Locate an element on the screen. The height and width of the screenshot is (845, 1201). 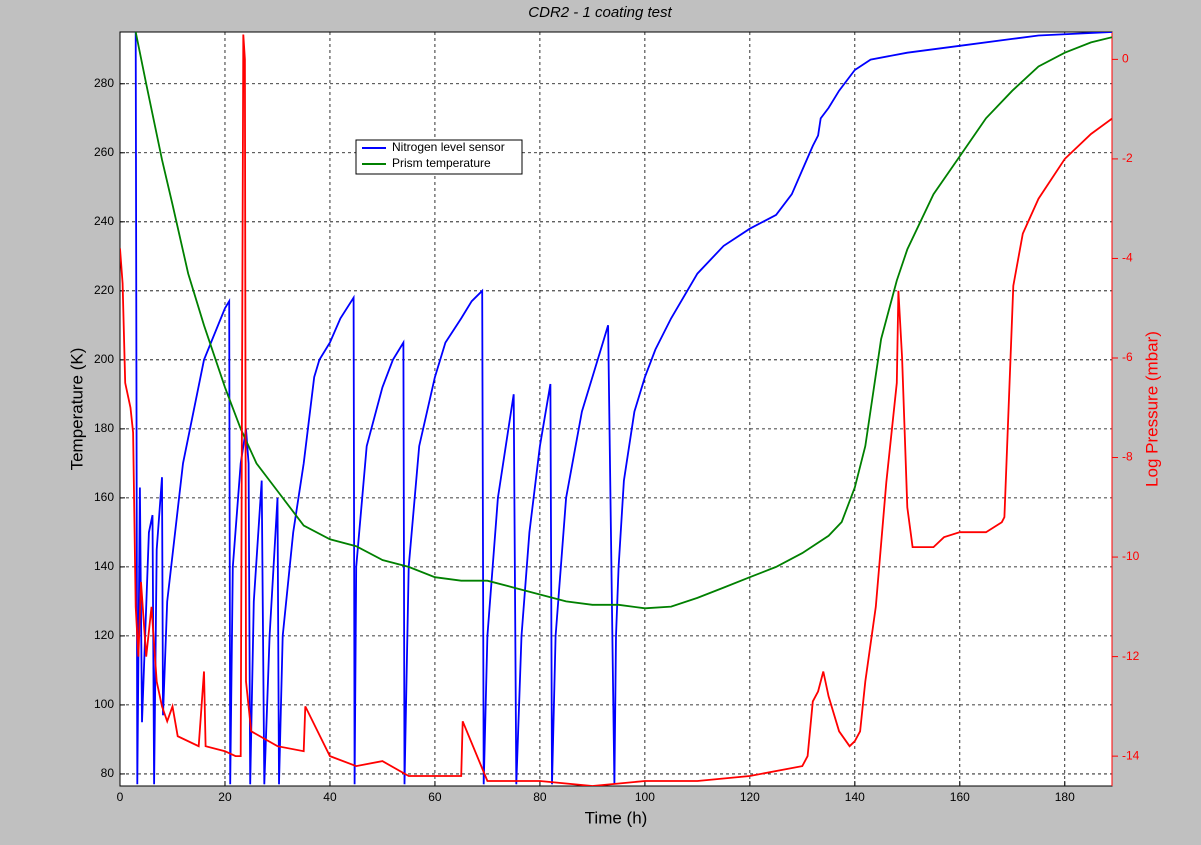
legend-box is located at coordinates (439, 157).